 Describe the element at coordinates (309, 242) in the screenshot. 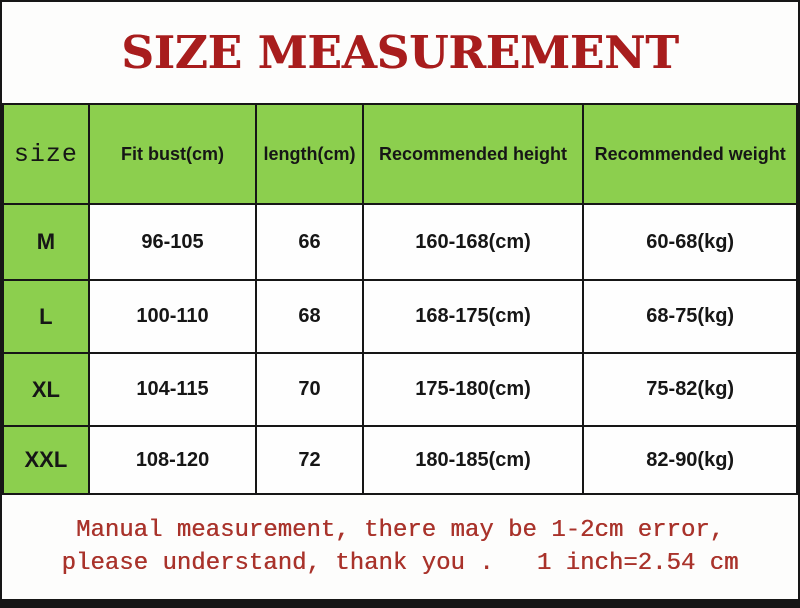

I see `cell-length: 66` at that location.